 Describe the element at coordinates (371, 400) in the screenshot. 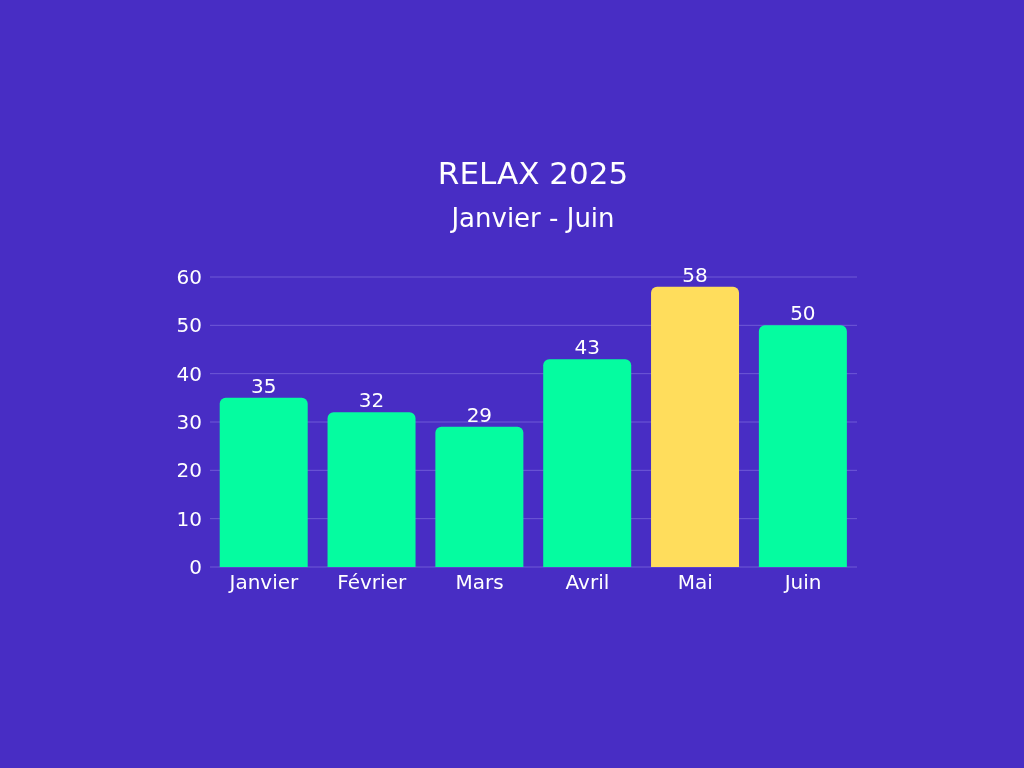

I see `data-label: 32` at that location.